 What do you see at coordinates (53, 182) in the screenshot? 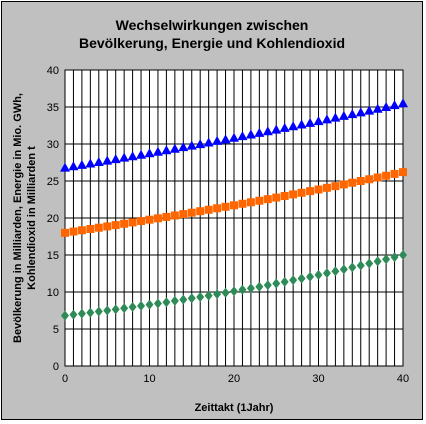
I see `y-tick-label: 25` at bounding box center [53, 182].